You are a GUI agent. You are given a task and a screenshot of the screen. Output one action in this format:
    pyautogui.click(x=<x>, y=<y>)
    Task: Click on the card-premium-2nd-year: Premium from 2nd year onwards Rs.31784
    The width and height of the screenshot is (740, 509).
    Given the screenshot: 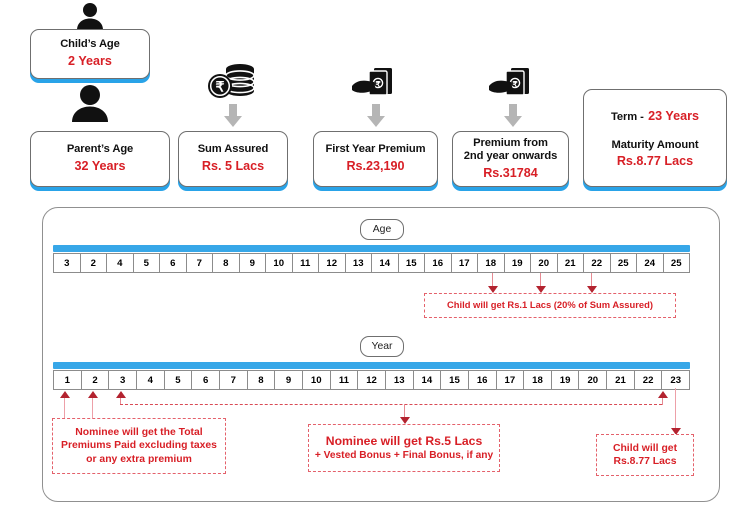 What is the action you would take?
    pyautogui.click(x=510, y=159)
    